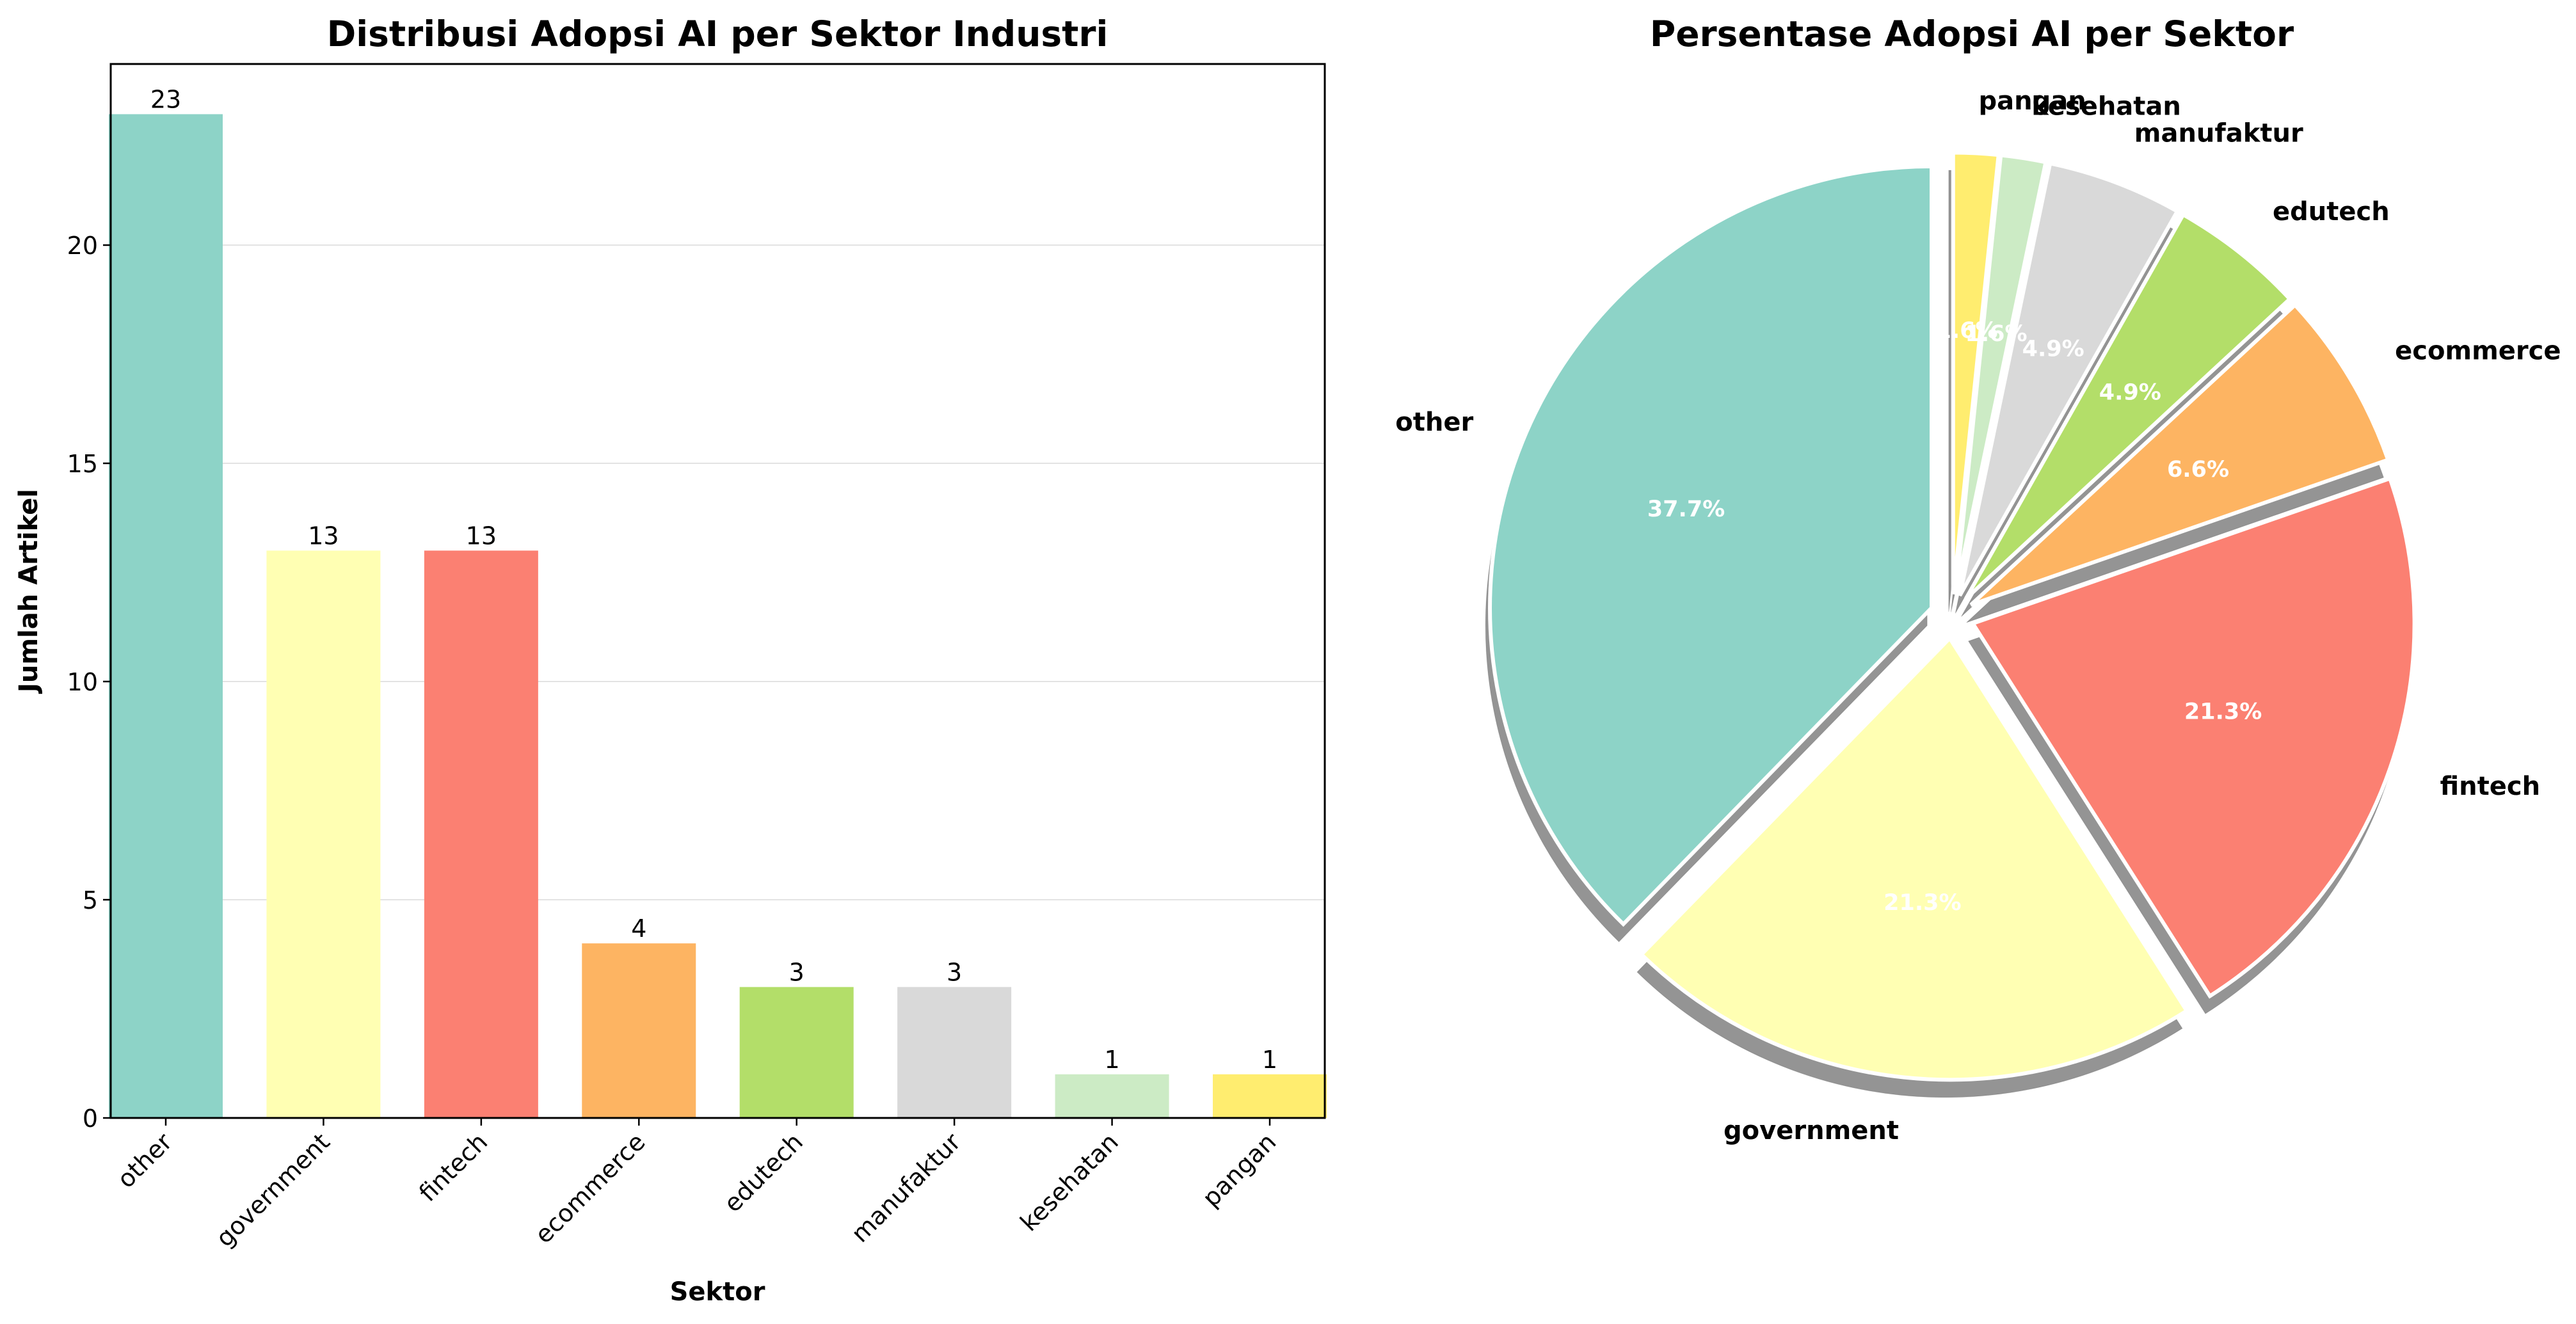  Describe the element at coordinates (638, 928) in the screenshot. I see `bar-value-label: 4` at that location.